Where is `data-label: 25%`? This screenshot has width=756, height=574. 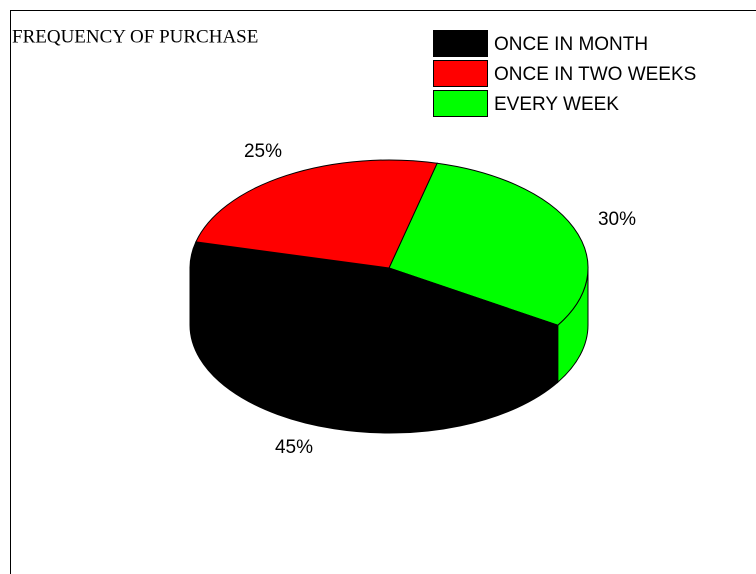 data-label: 25% is located at coordinates (263, 151).